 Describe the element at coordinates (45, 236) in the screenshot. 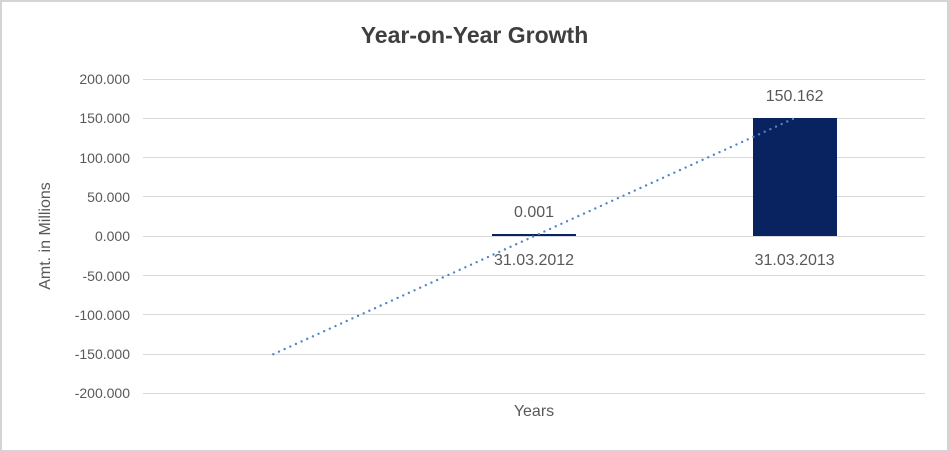

I see `y-axis-title: Amt. in Millions` at that location.